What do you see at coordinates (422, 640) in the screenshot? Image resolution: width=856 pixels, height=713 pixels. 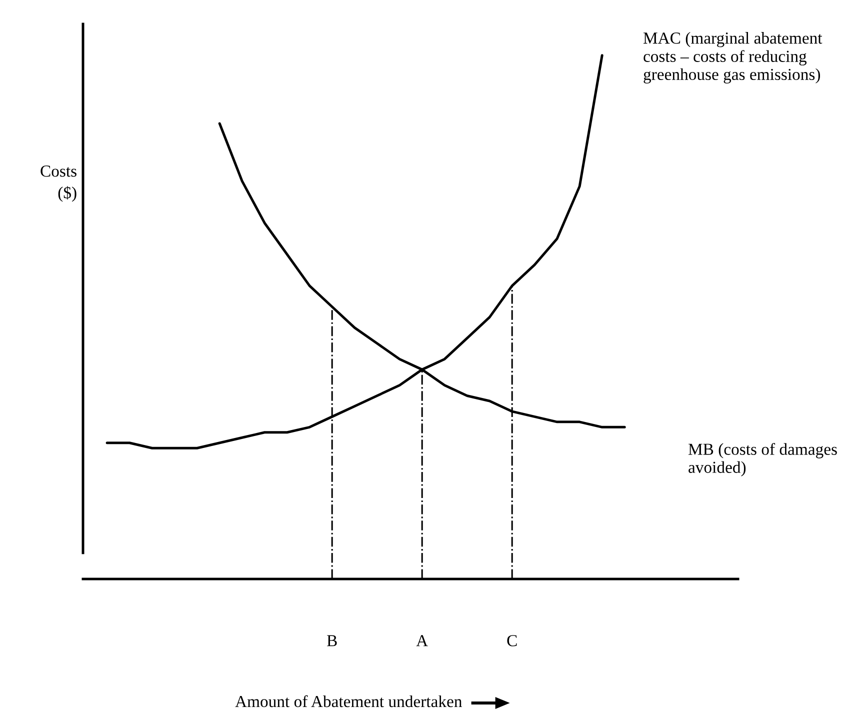 I see `x-tick-label: A` at bounding box center [422, 640].